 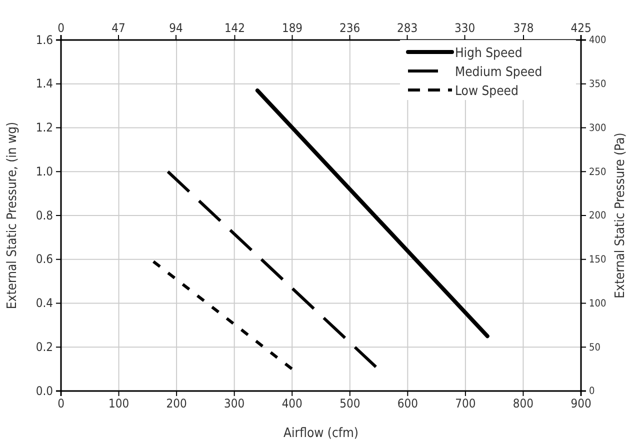 I want to click on x-tick-label: 0, so click(x=61, y=403).